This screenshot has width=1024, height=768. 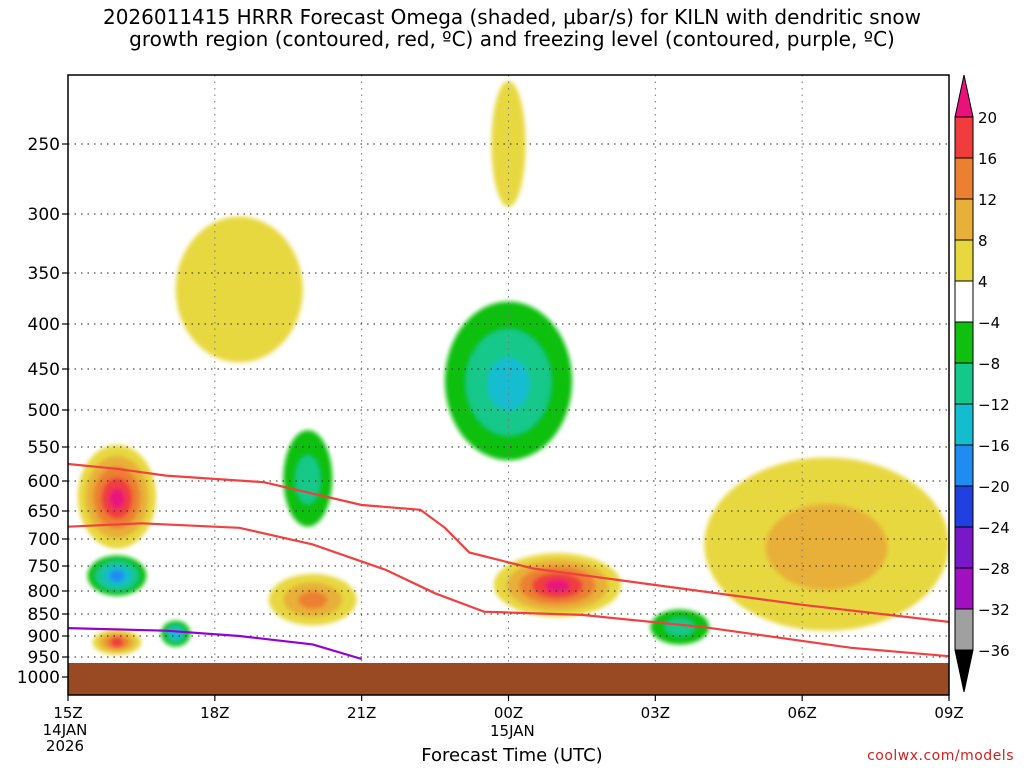 I want to click on y-tick-label: 700, so click(x=44, y=540).